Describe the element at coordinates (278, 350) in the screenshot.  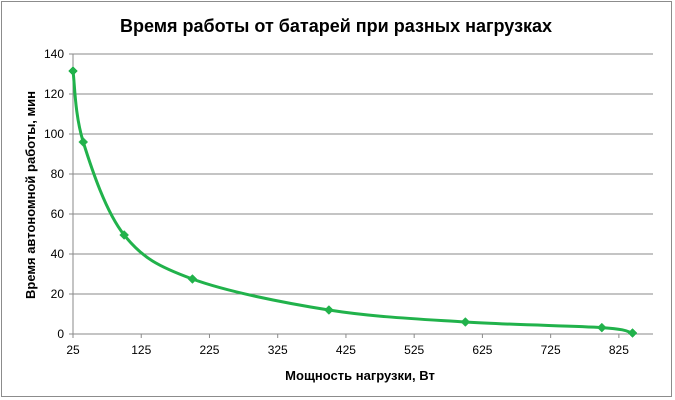
I see `x-tick-label: 325` at that location.